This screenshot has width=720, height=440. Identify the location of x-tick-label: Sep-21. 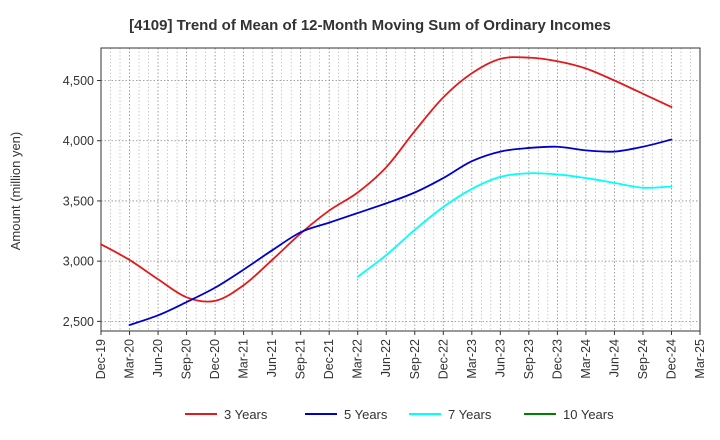
(301, 359).